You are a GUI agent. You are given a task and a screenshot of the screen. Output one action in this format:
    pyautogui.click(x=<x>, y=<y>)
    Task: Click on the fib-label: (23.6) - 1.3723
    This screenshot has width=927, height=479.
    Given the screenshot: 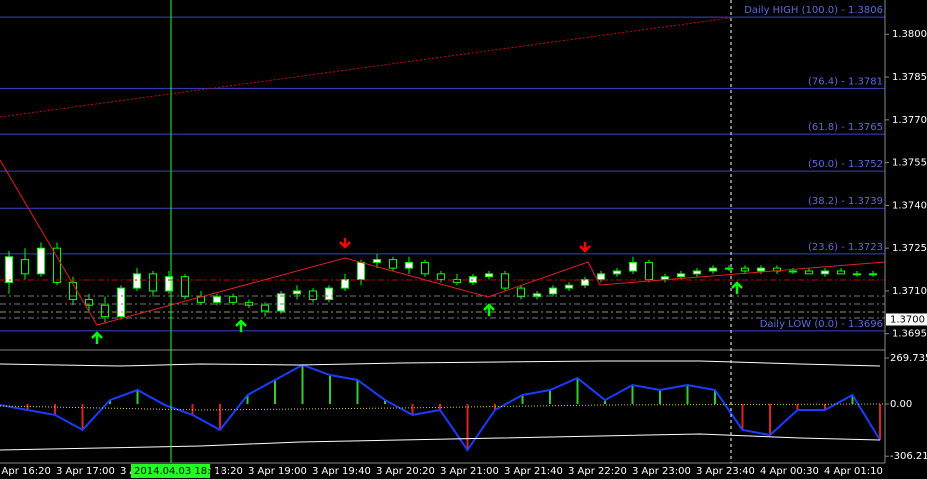 What is the action you would take?
    pyautogui.click(x=845, y=247)
    